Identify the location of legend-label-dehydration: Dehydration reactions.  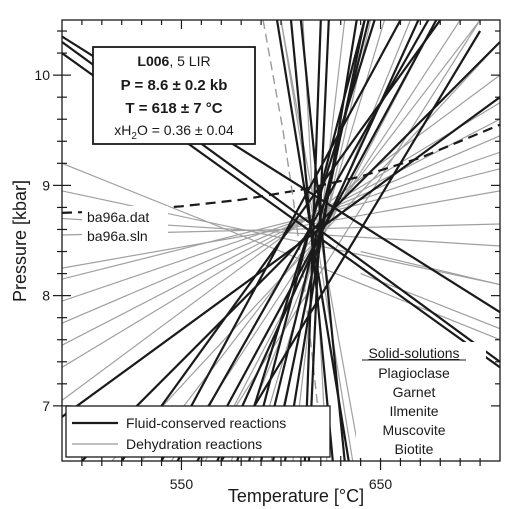
(194, 444).